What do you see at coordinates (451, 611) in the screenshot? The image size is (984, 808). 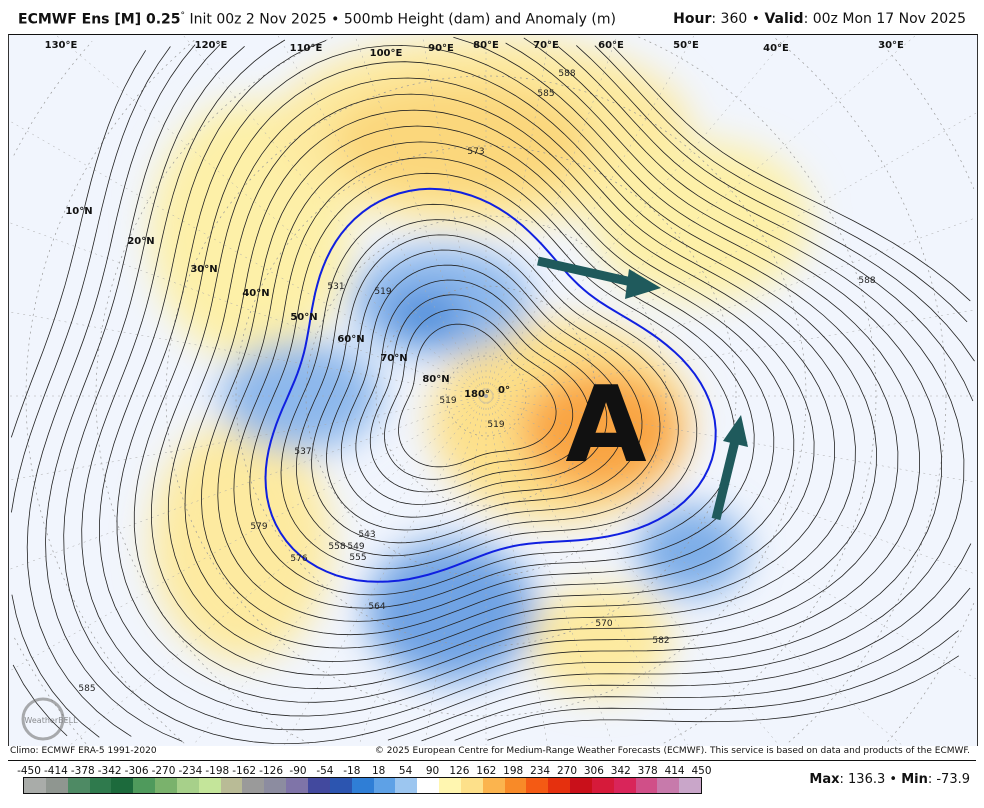 I see `negative-anomaly-us` at bounding box center [451, 611].